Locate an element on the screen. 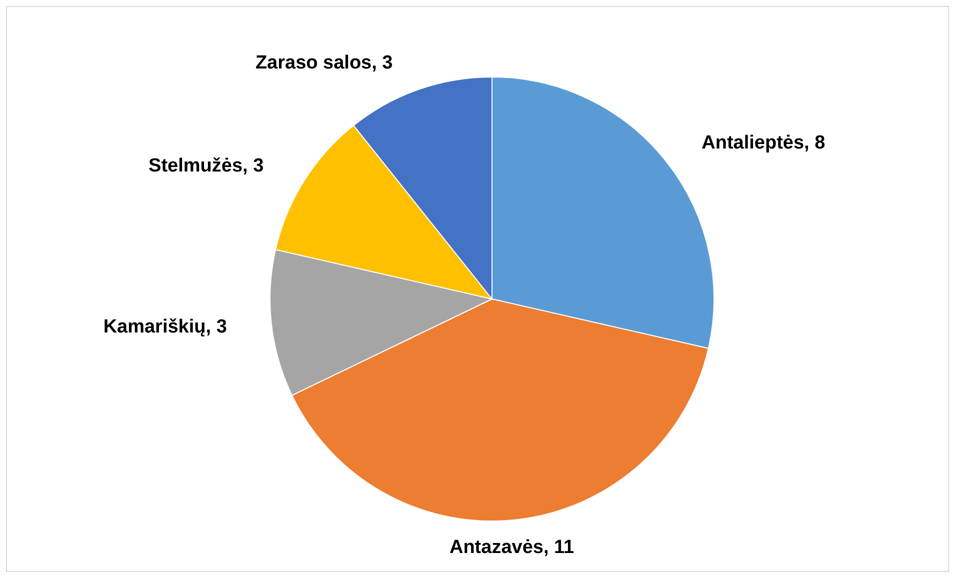  slice-label: Kamariškių is located at coordinates (154, 327).